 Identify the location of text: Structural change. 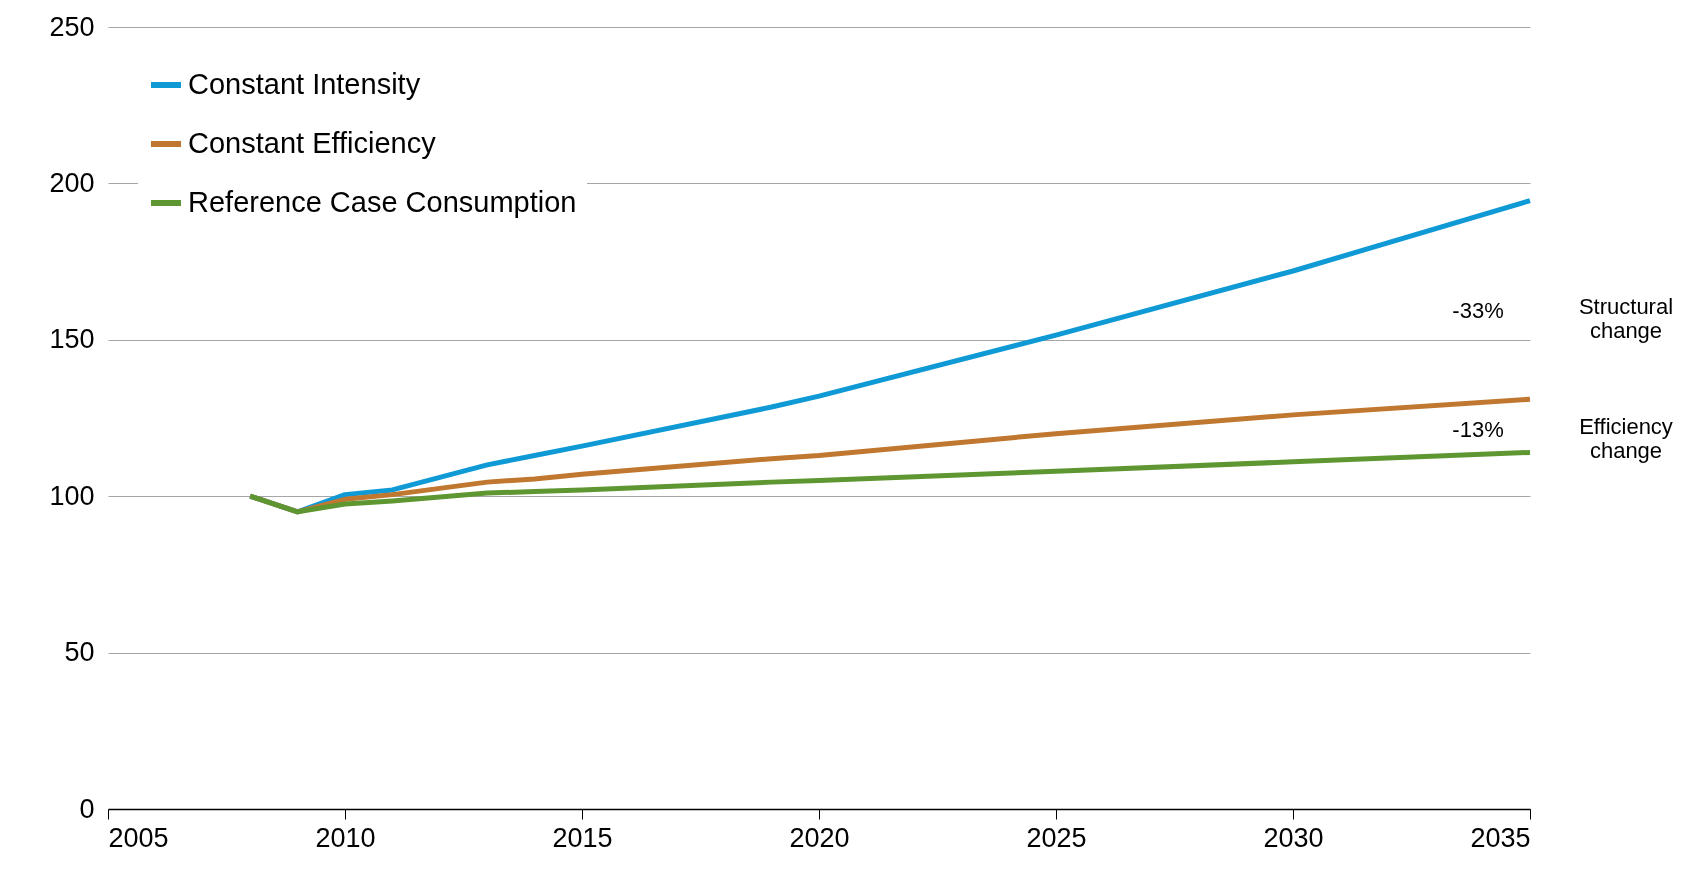
(1626, 318).